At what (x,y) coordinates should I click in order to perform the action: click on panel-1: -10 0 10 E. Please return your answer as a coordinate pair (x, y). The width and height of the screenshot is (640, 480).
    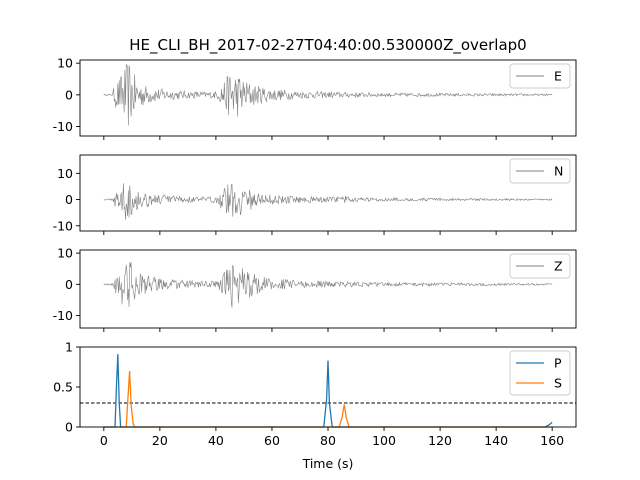
    Looking at the image, I should click on (315, 98).